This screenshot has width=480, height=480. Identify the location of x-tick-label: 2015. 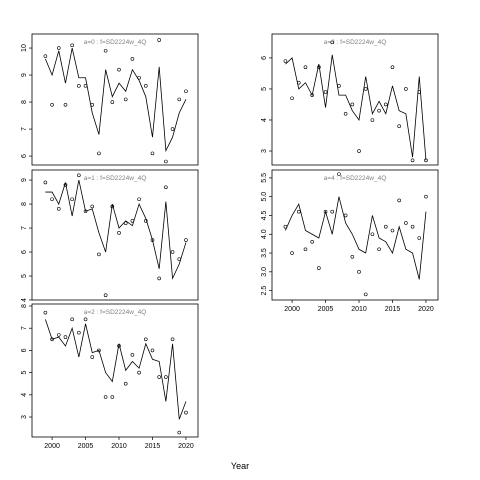
(393, 309).